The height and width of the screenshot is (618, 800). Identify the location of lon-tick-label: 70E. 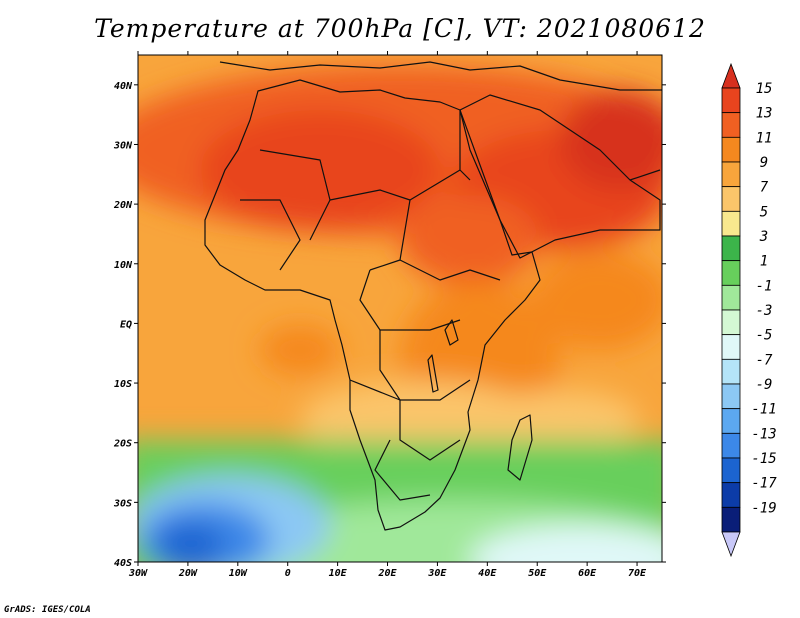
(637, 573).